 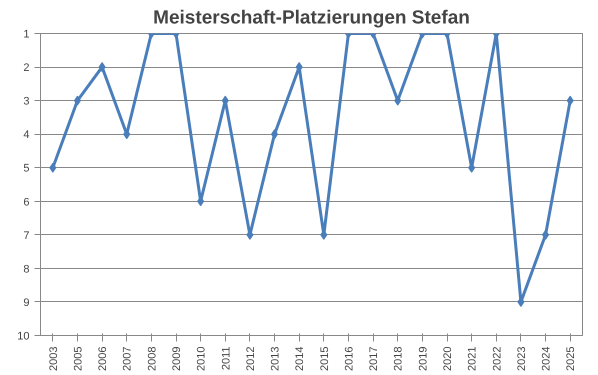 What do you see at coordinates (26, 236) in the screenshot?
I see `y-tick-label: 7` at bounding box center [26, 236].